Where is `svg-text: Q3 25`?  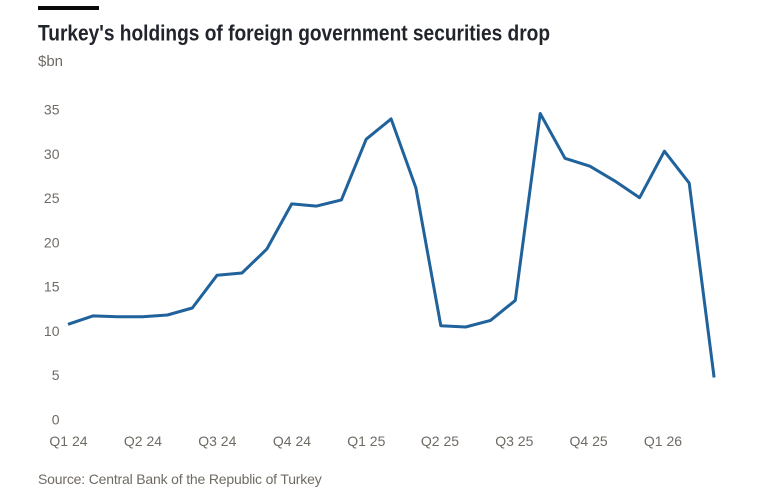 svg-text: Q3 25 is located at coordinates (514, 441).